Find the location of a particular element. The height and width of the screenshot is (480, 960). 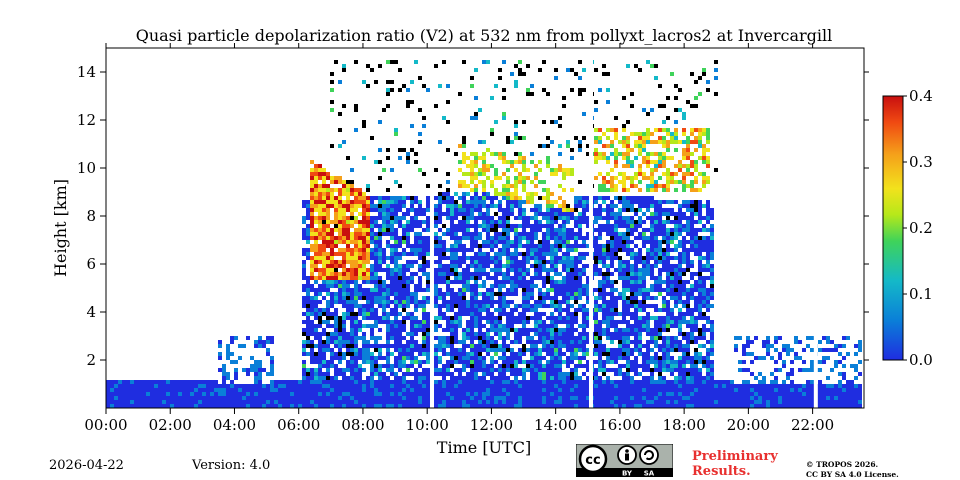

footer-version: Version: 4.0 is located at coordinates (231, 465).